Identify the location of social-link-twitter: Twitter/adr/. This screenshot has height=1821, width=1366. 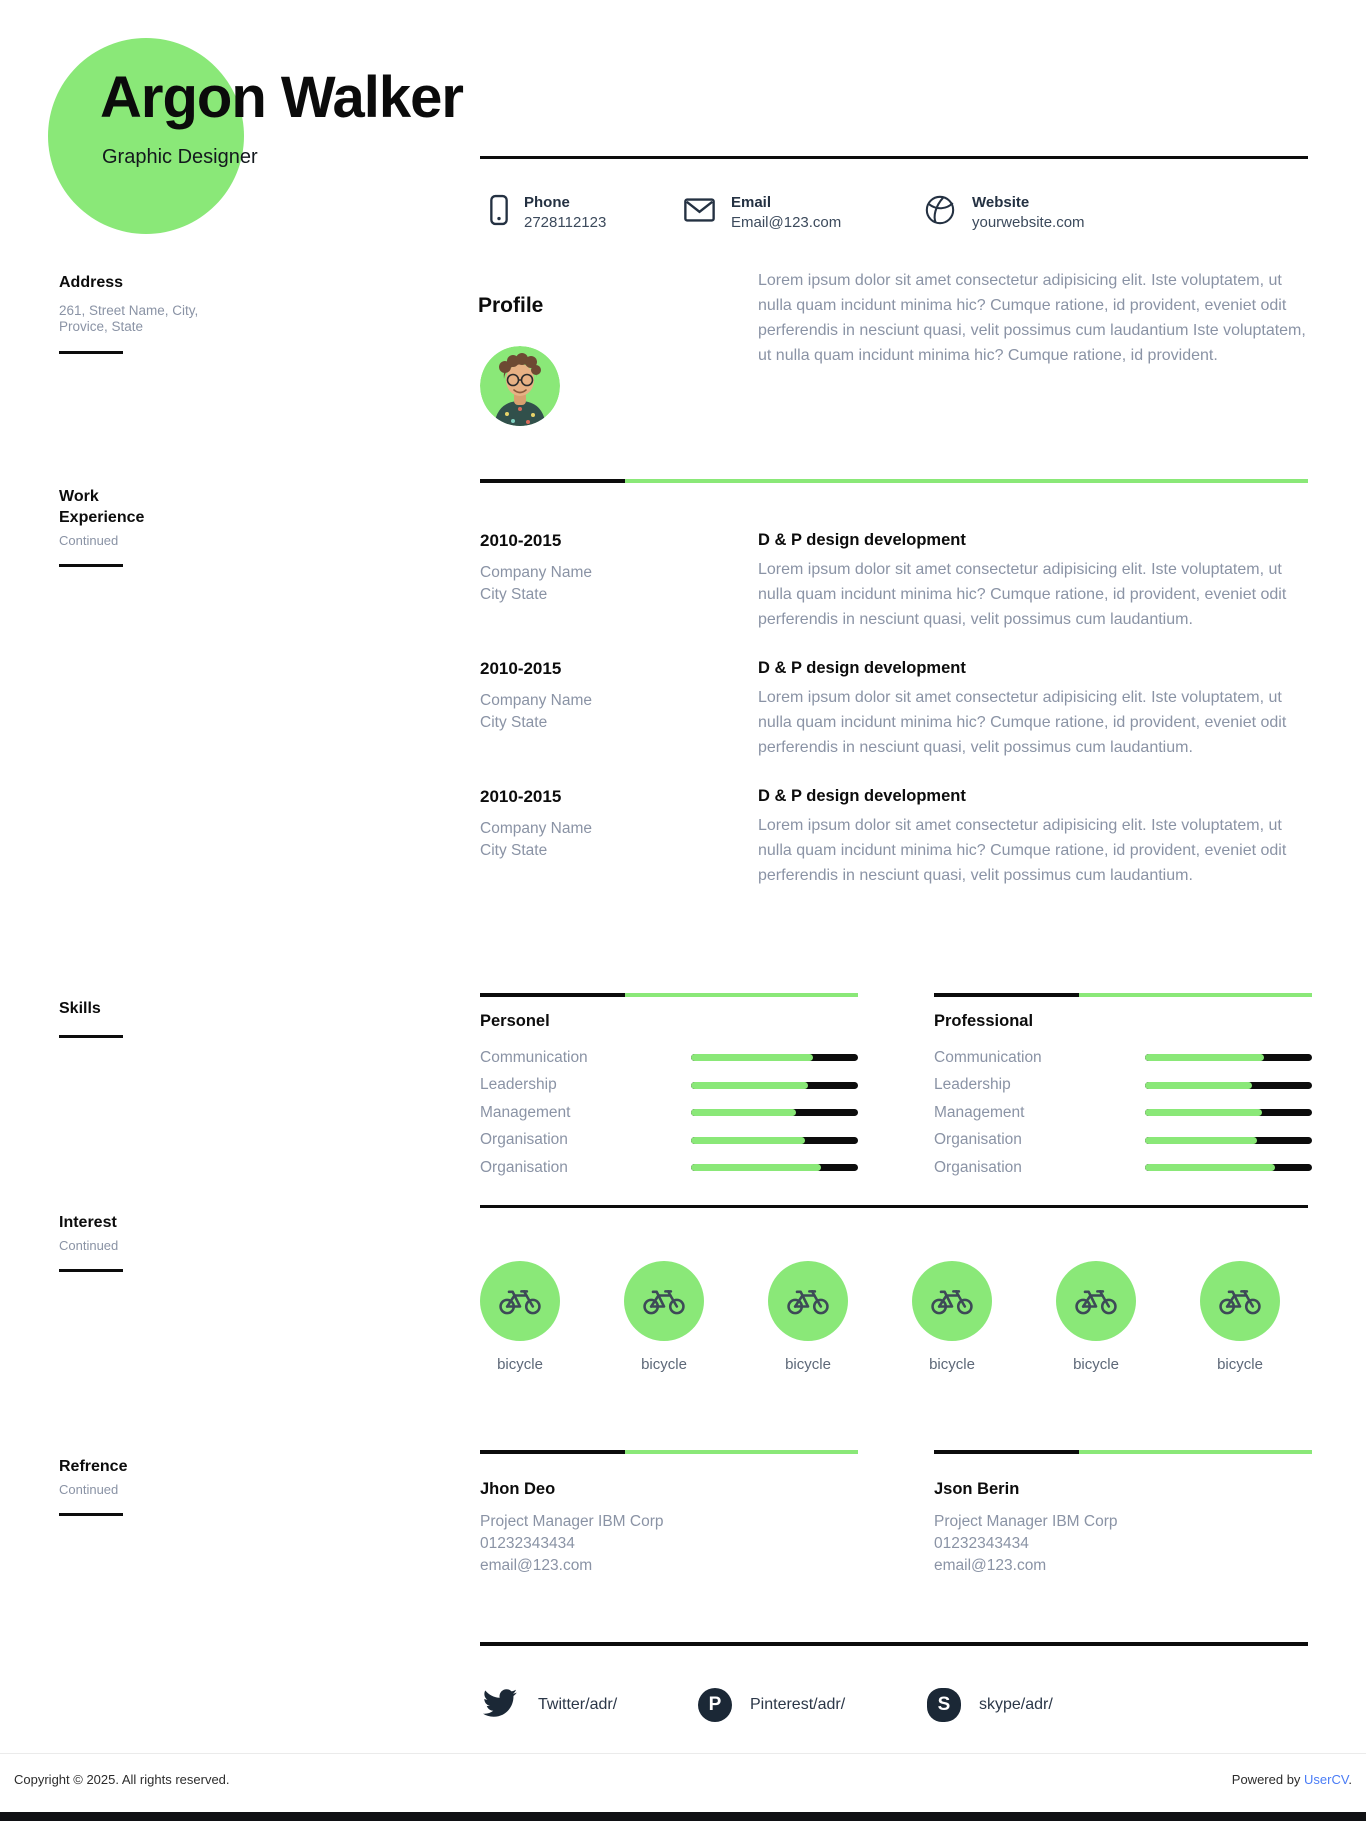
(548, 1705).